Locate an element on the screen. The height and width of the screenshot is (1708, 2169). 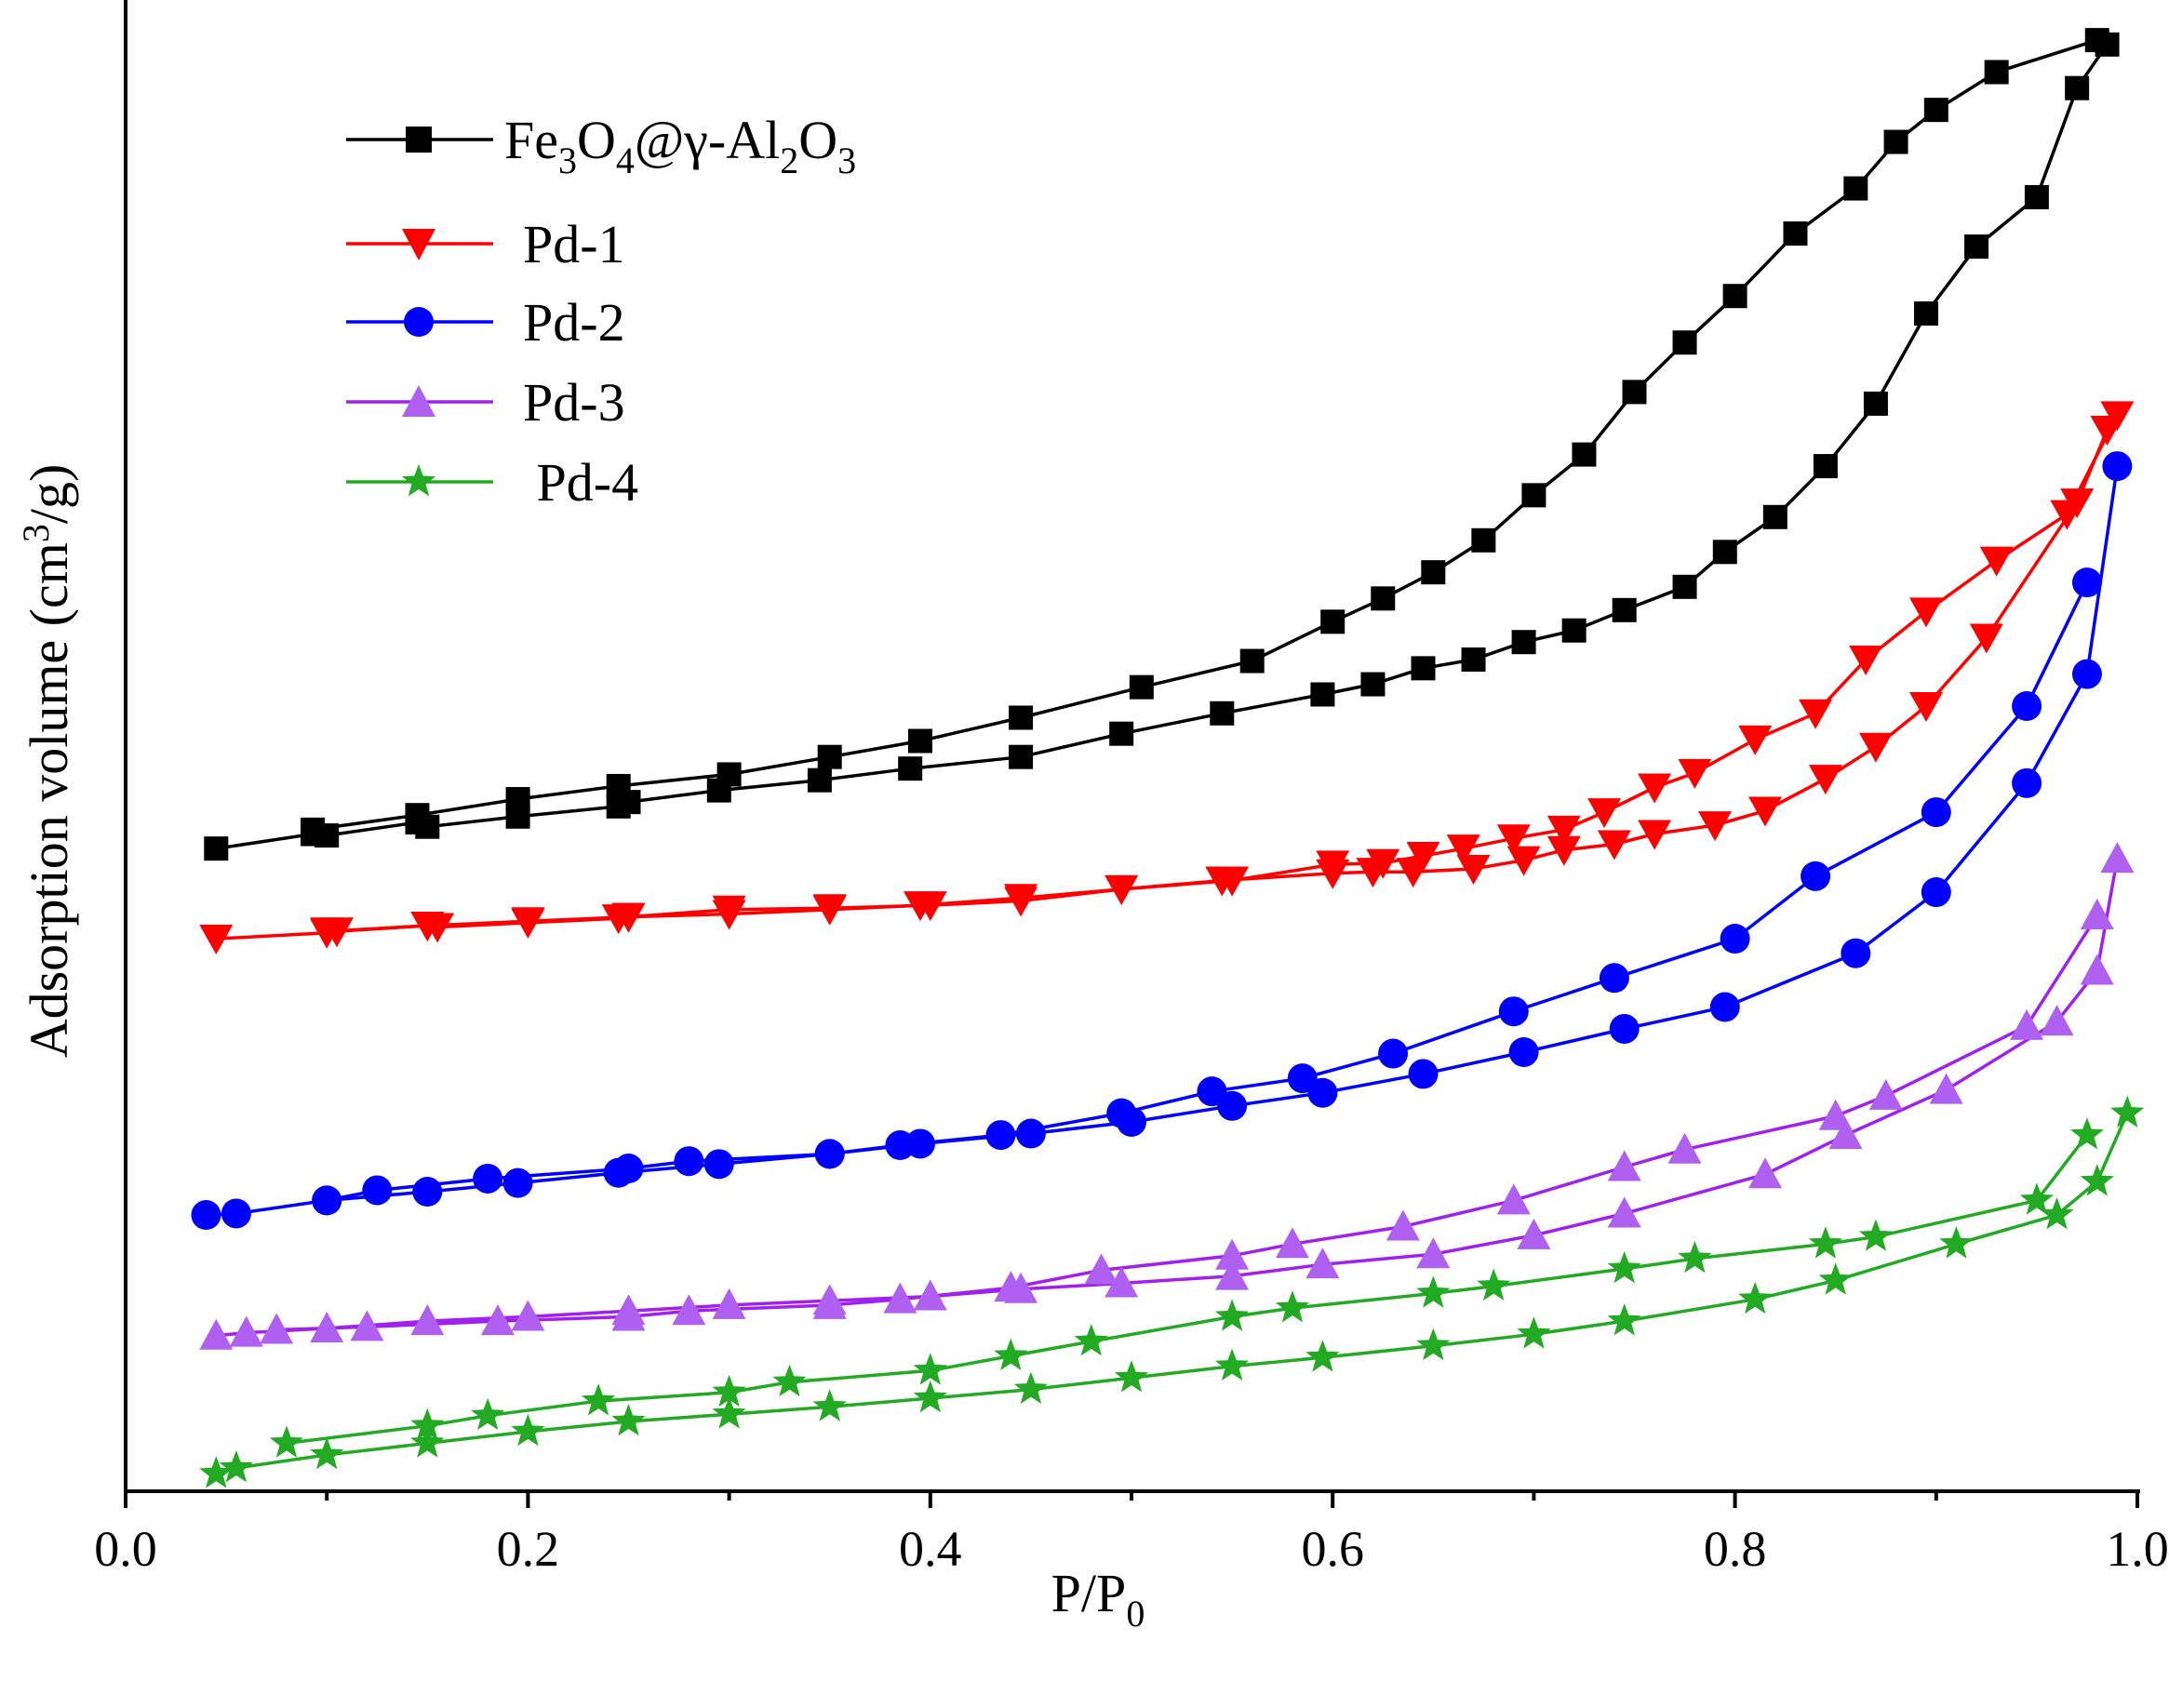
legend-marker-pd3 is located at coordinates (418, 401).